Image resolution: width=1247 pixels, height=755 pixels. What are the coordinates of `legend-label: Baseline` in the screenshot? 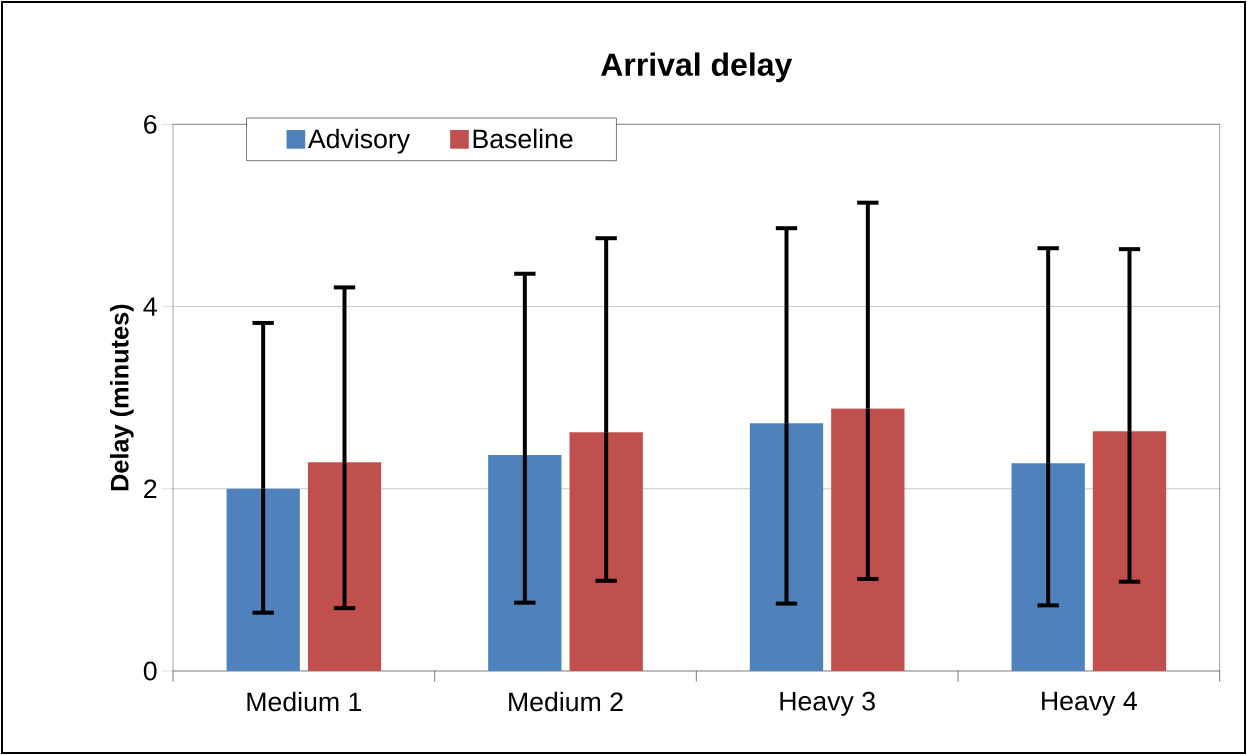 It's located at (523, 138).